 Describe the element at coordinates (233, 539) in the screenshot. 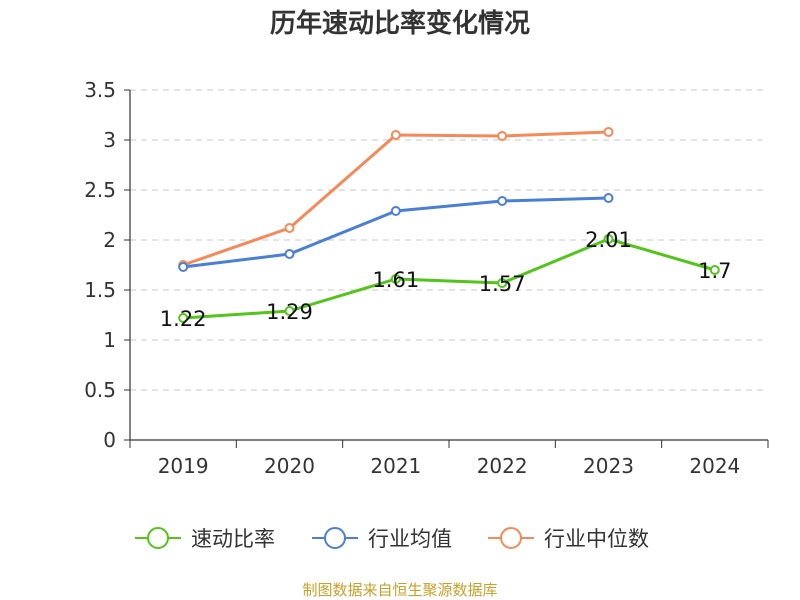

I see `legend-label: 速动比率` at that location.